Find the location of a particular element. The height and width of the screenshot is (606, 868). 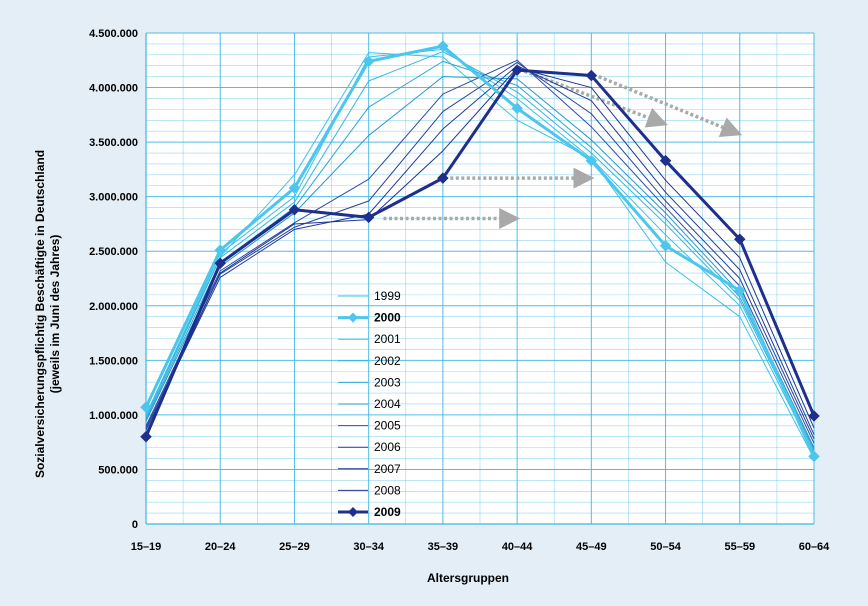

y-tick-label: 0 is located at coordinates (135, 525).